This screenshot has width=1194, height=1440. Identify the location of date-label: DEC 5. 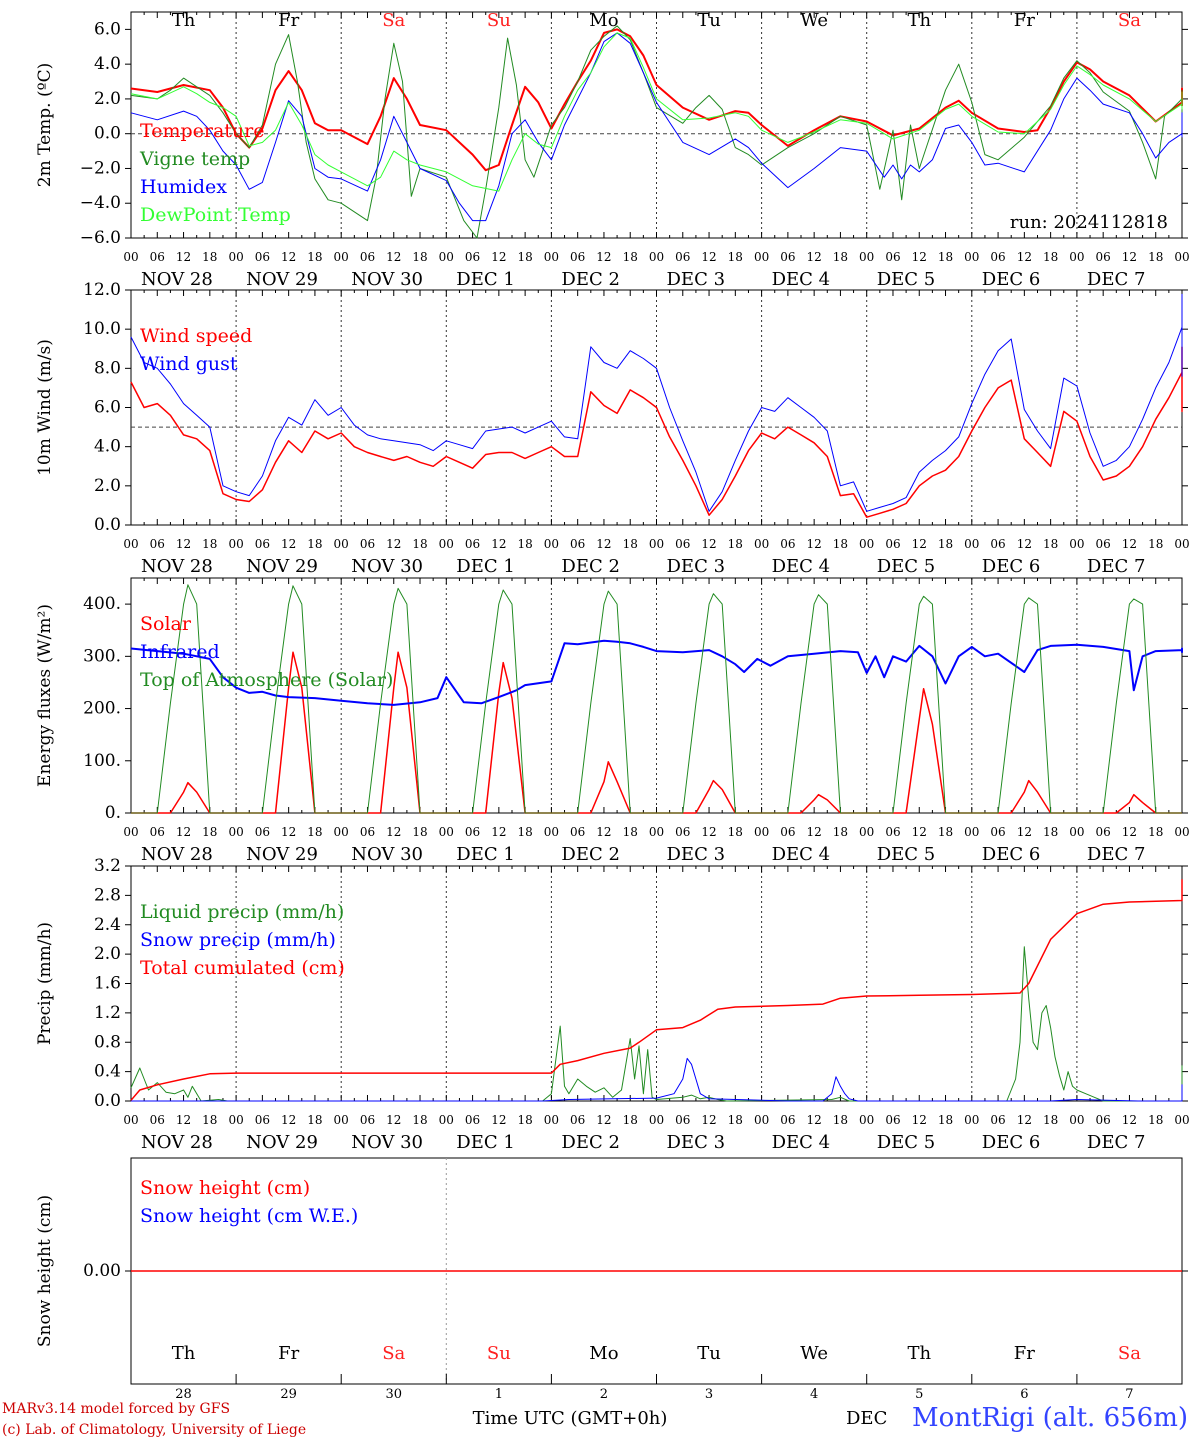
(906, 566).